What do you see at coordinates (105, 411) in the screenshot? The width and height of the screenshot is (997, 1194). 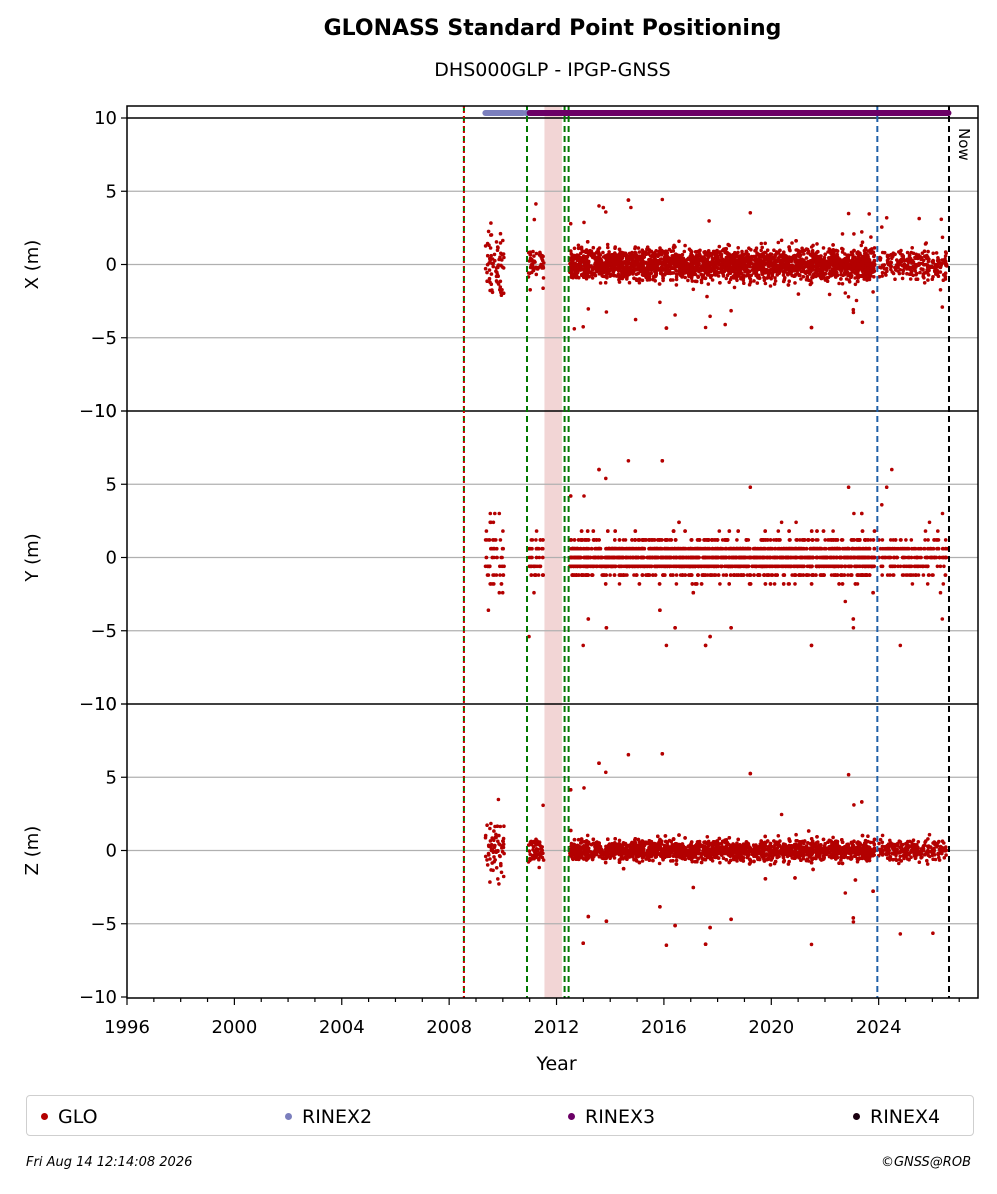 I see `y-tick-label: 10` at bounding box center [105, 411].